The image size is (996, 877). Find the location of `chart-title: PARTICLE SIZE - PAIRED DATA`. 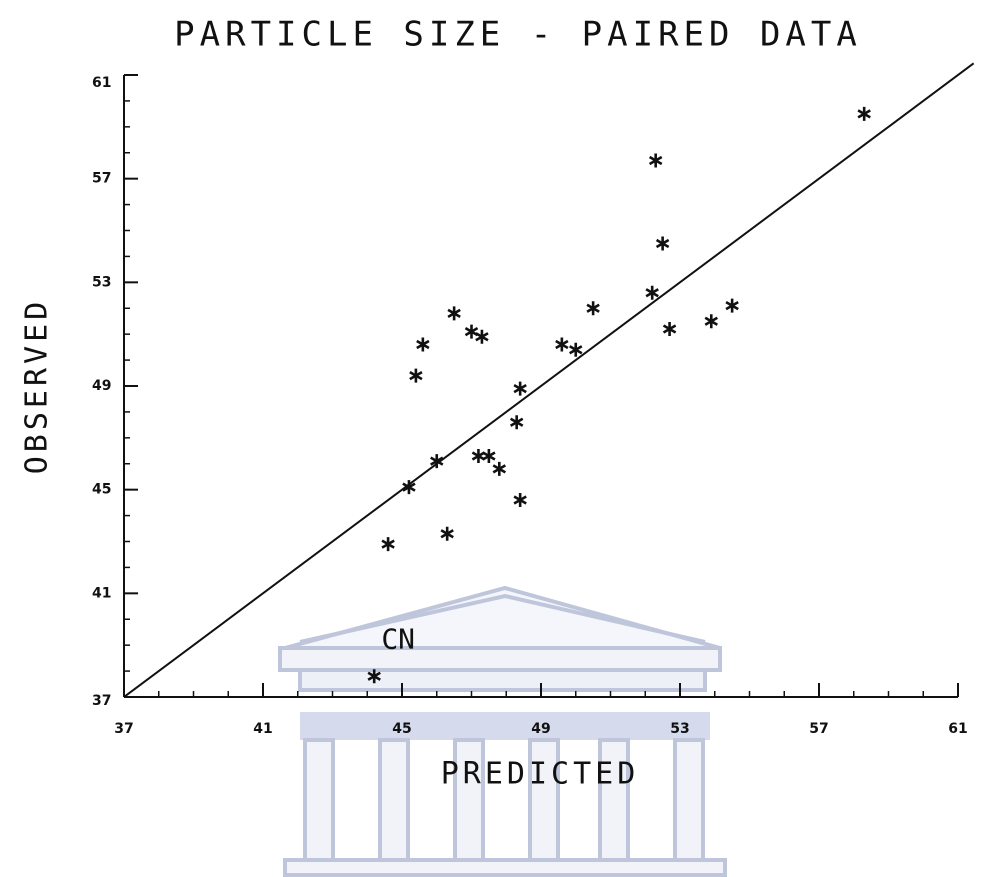

chart-title: PARTICLE SIZE - PAIRED DATA is located at coordinates (518, 35).